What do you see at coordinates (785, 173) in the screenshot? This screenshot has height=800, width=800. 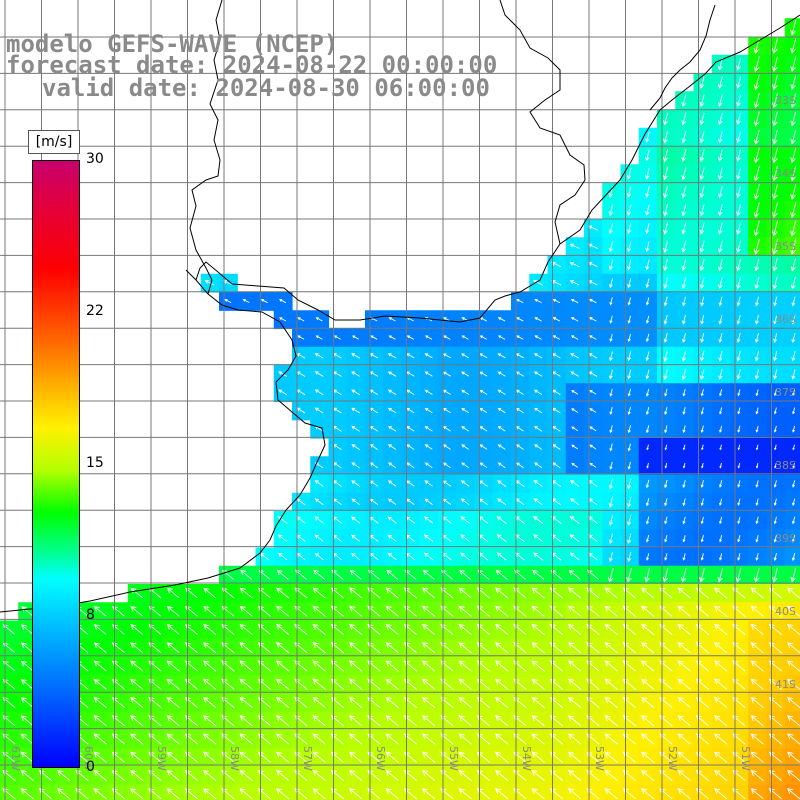 I see `lat-label: 34S` at bounding box center [785, 173].